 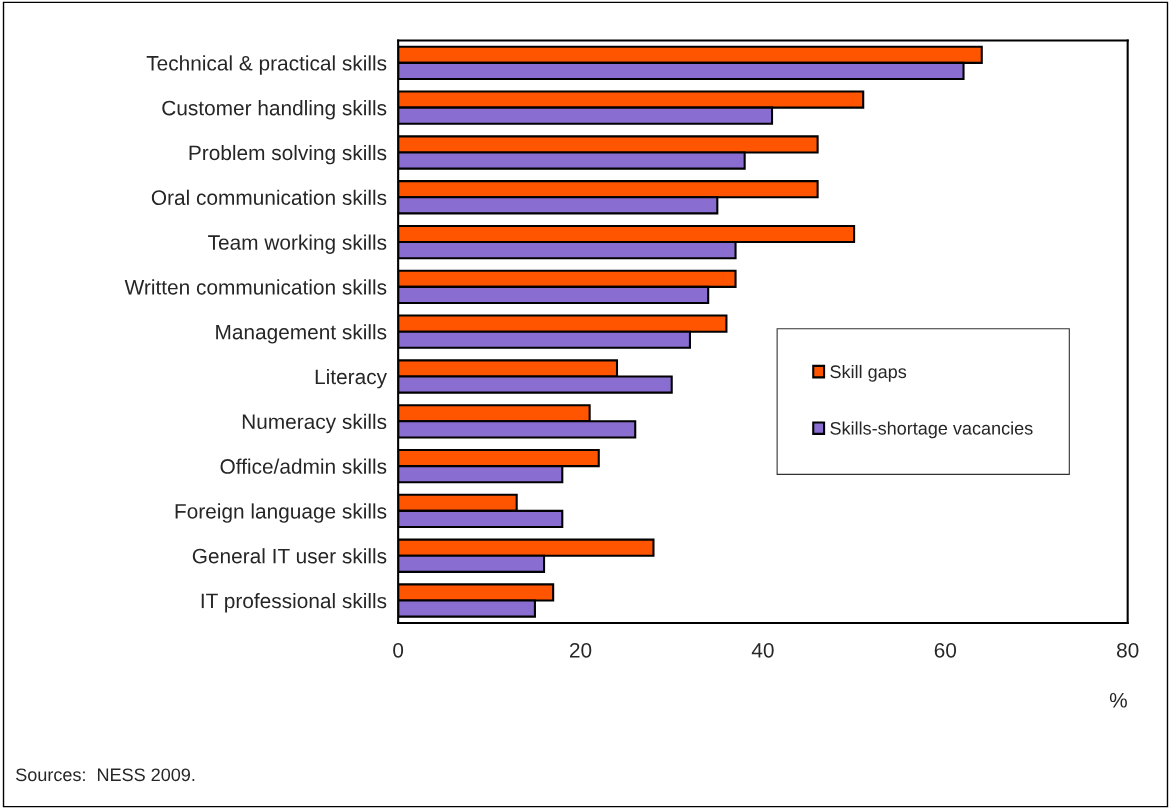 I want to click on x-tick-label: 80, so click(x=1127, y=650).